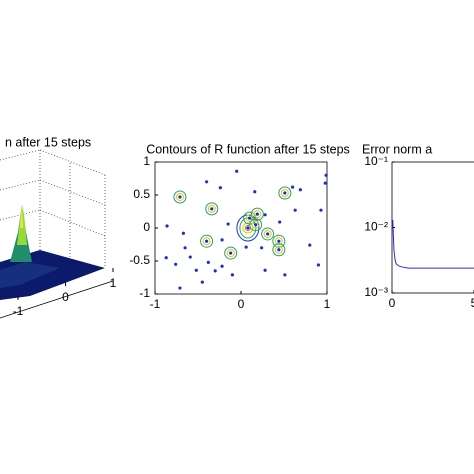 The height and width of the screenshot is (474, 474). Describe the element at coordinates (376, 161) in the screenshot. I see `y-tick-label: 10⁻¹` at that location.